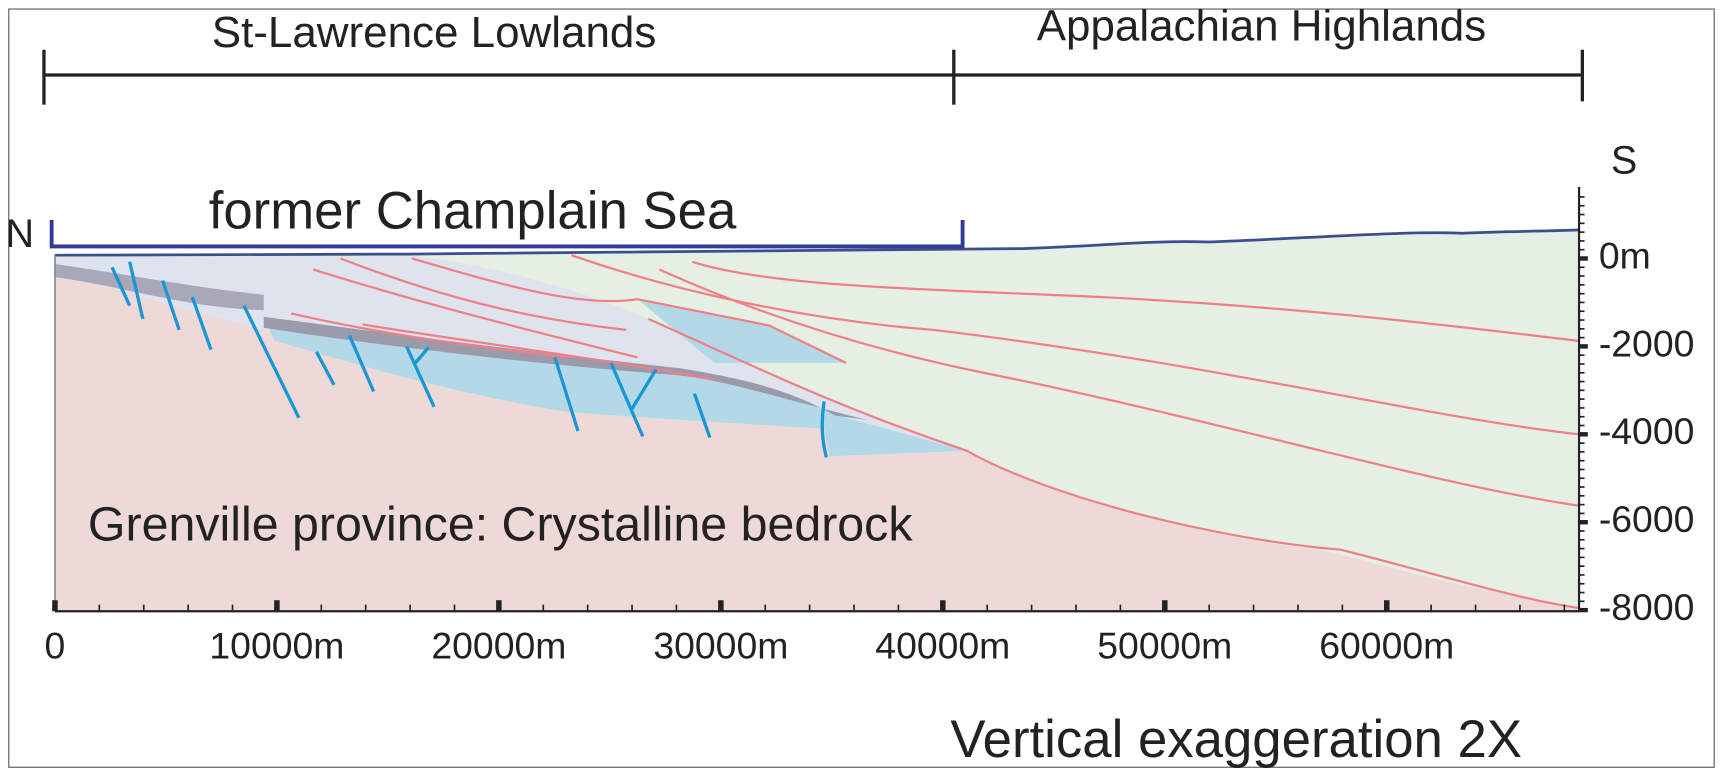  I want to click on compass-label: N, so click(19, 234).